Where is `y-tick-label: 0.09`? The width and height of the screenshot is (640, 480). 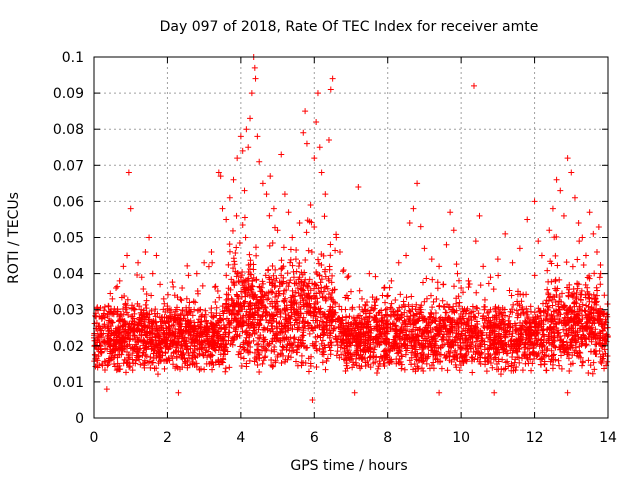
y-tick-label: 0.09 is located at coordinates (68, 94).